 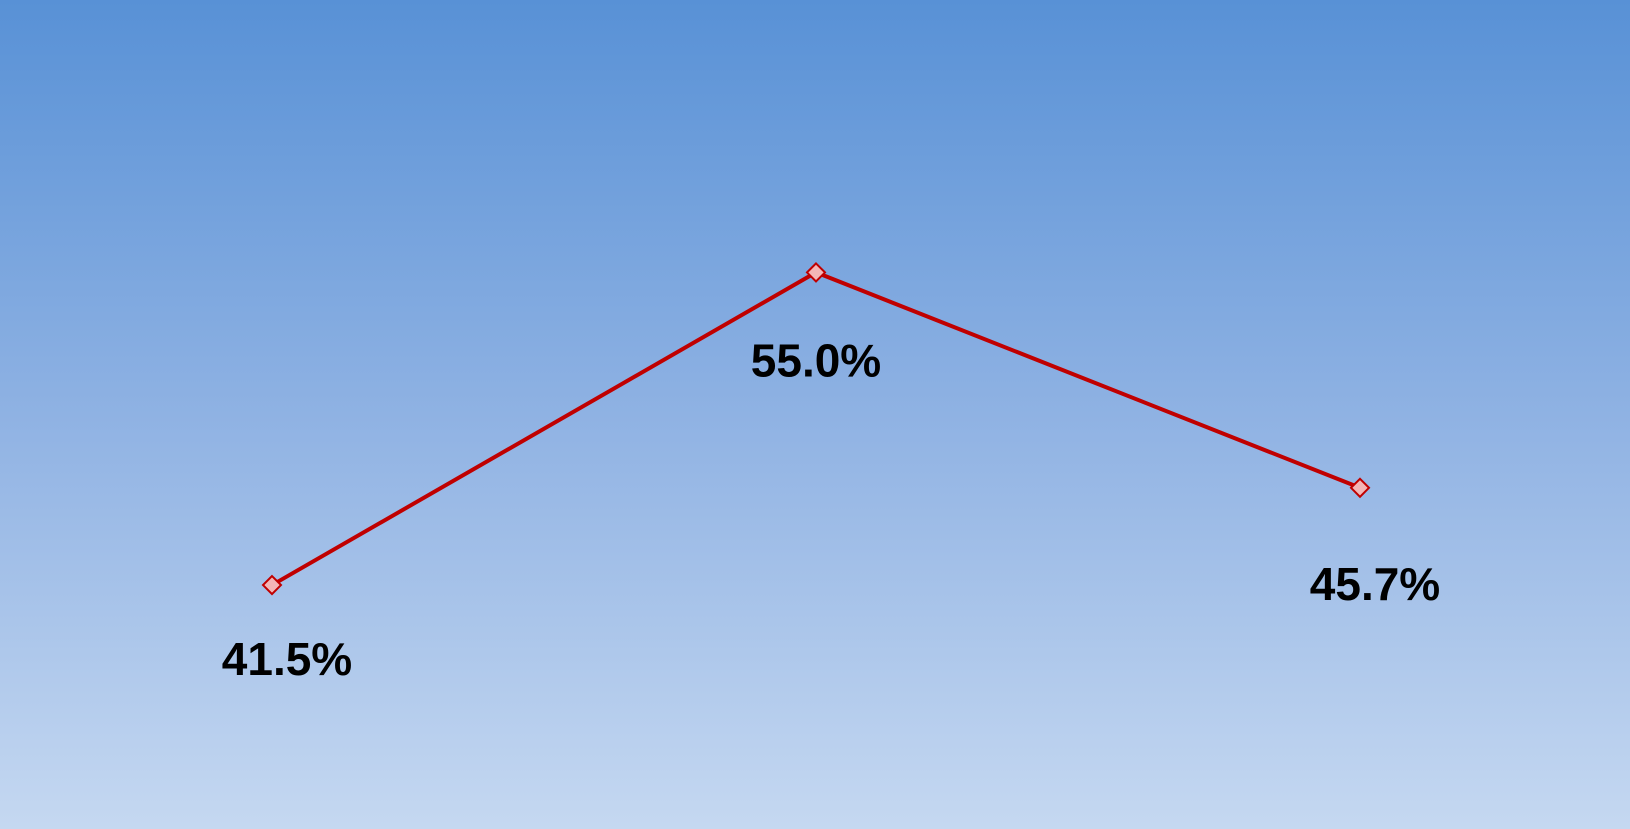 What do you see at coordinates (287, 659) in the screenshot?
I see `data-label: 41.5%` at bounding box center [287, 659].